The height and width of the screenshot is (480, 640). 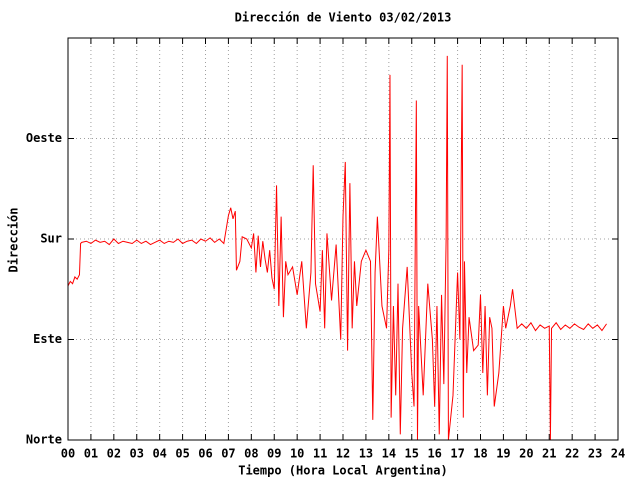 I want to click on x-tick-label: 15, so click(x=412, y=454).